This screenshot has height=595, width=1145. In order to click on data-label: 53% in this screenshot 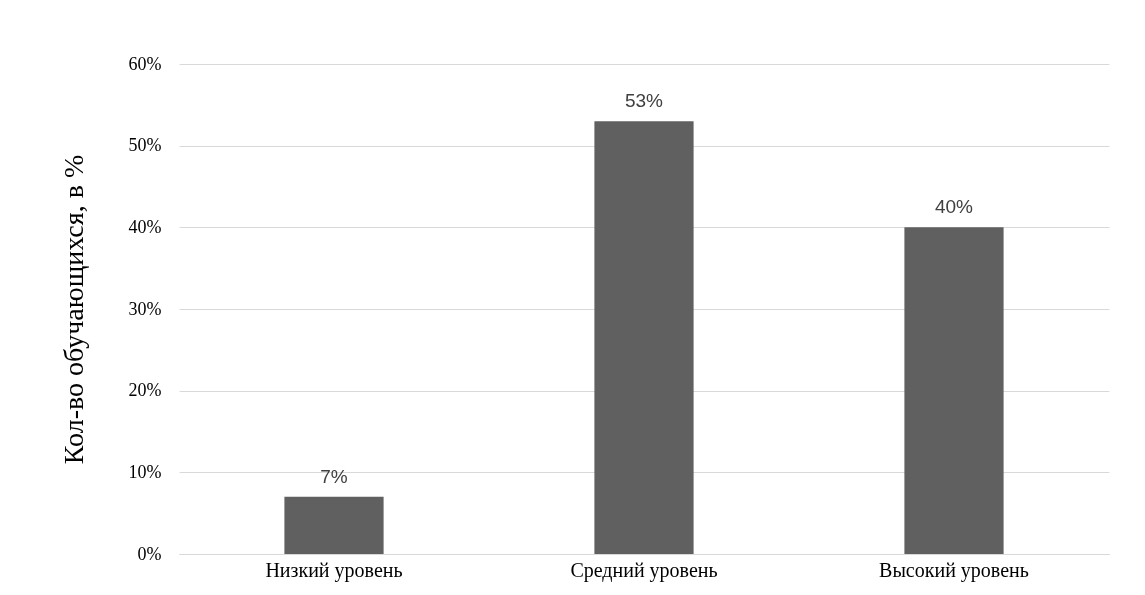, I will do `click(644, 101)`.